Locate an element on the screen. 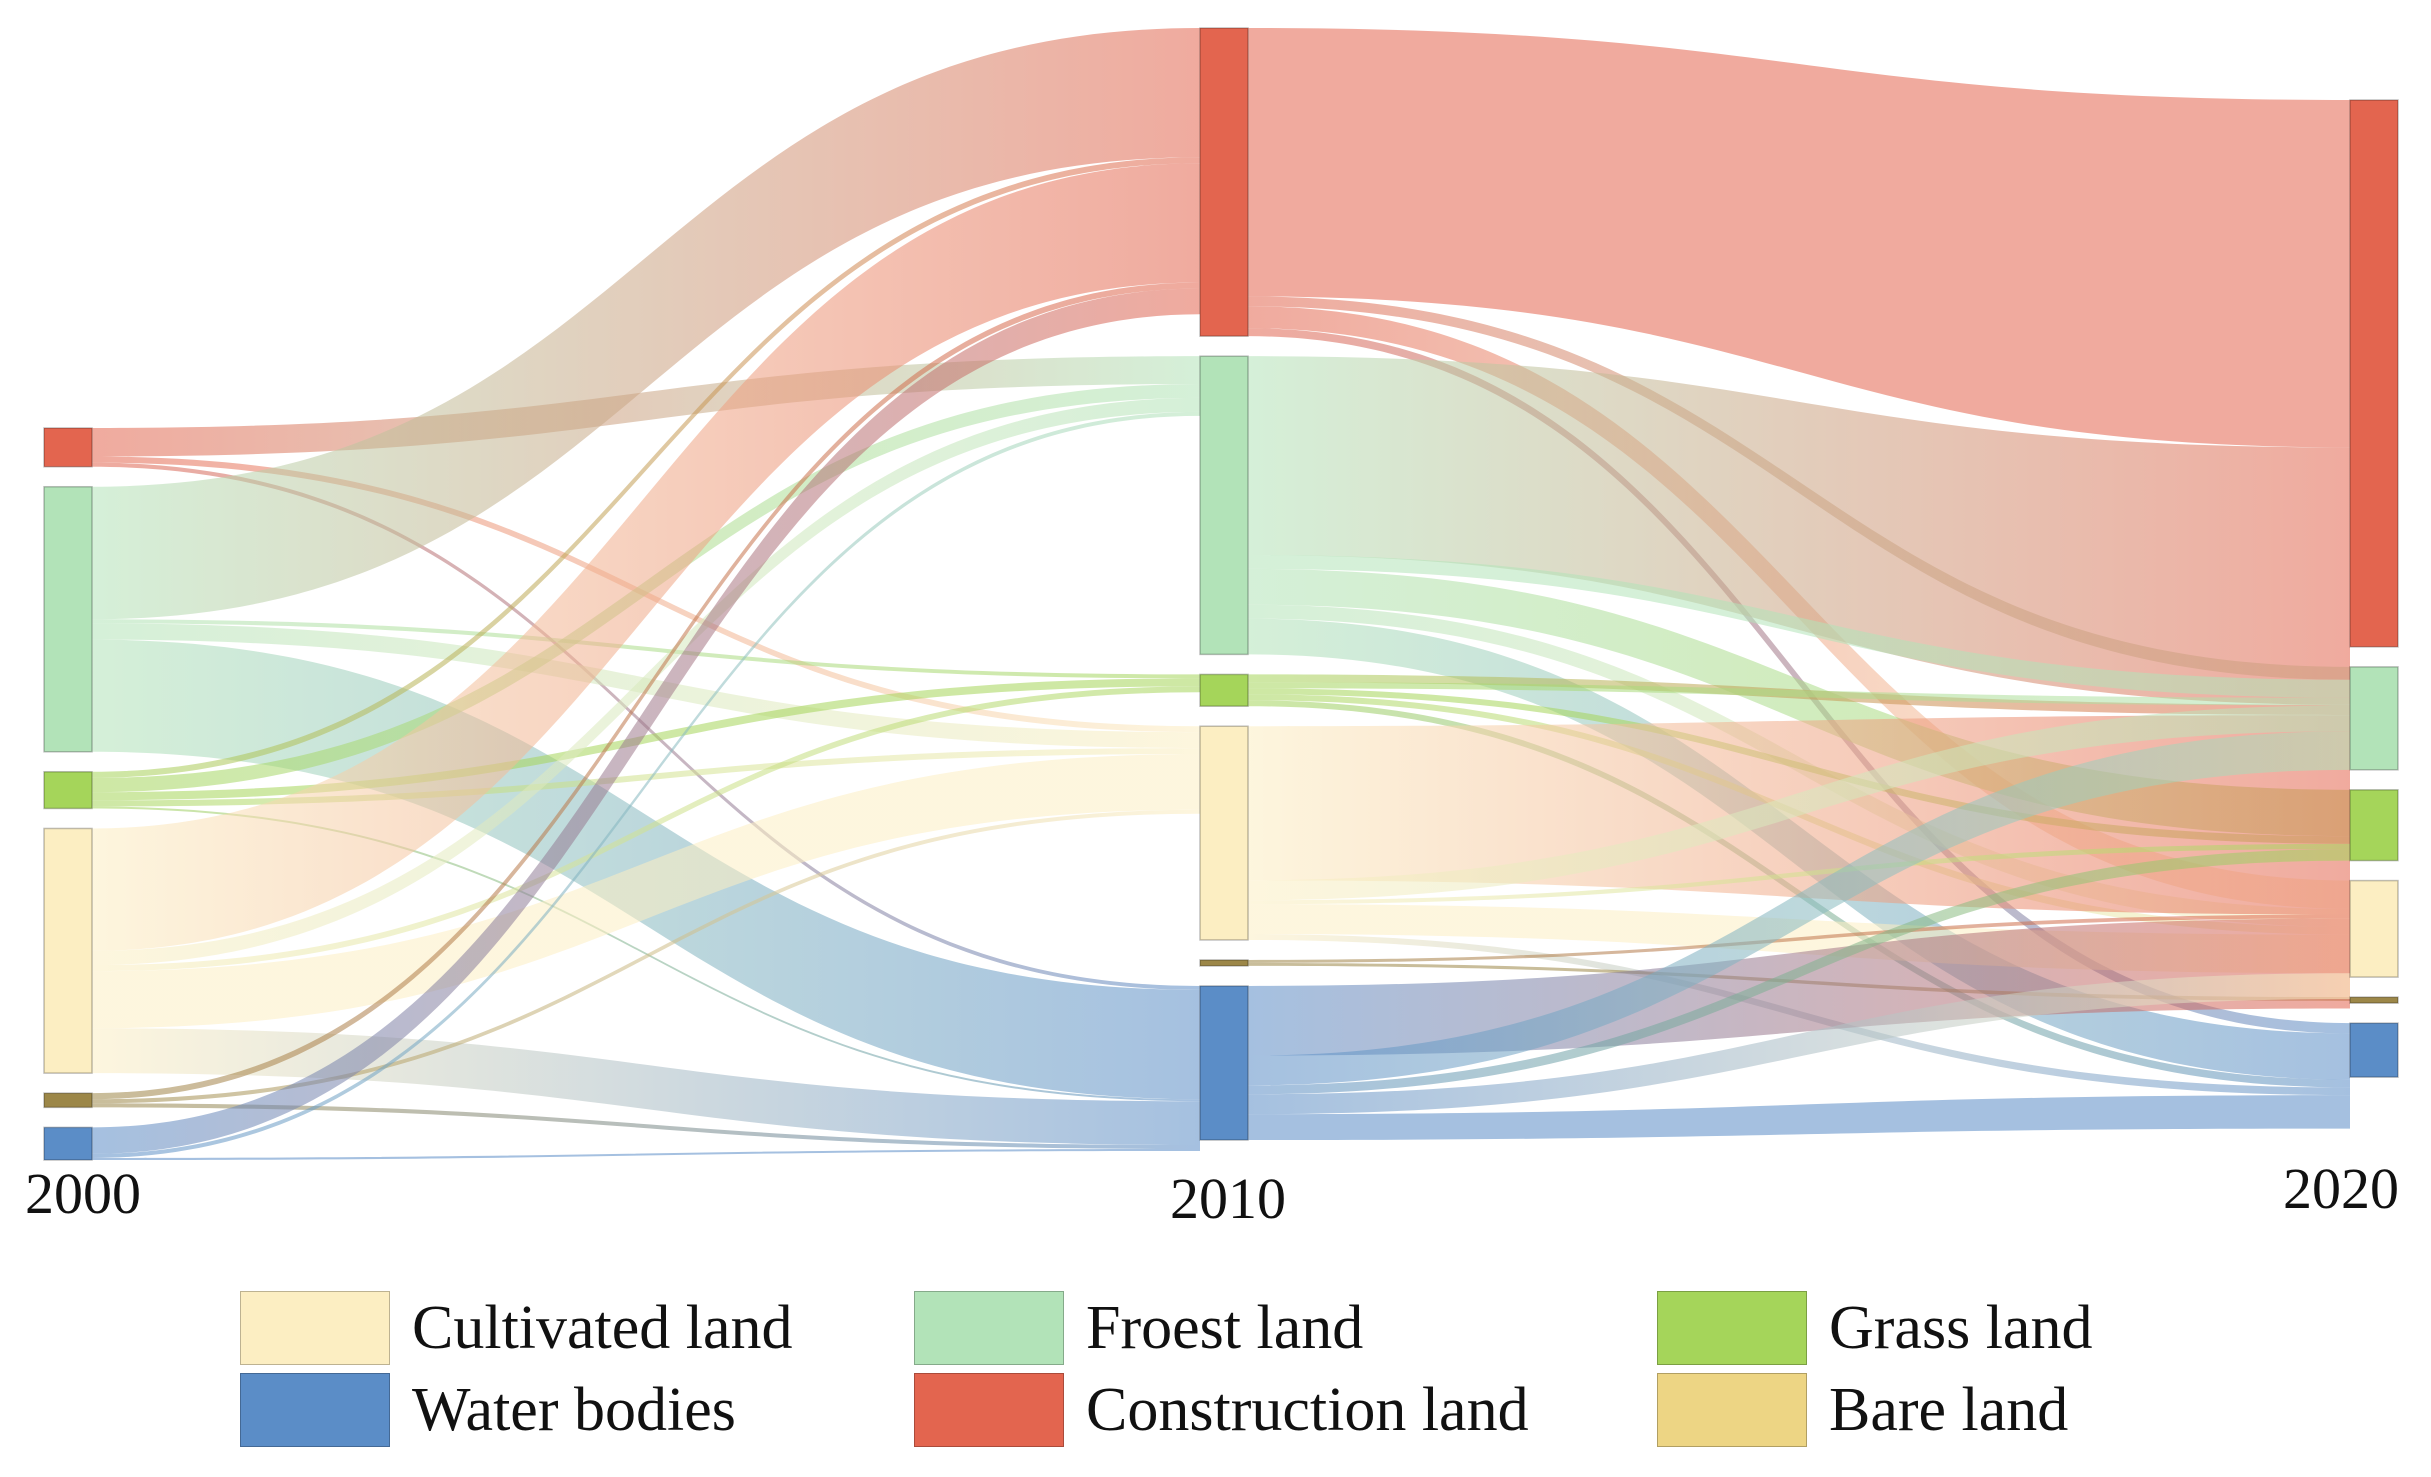 This screenshot has width=2431, height=1477. flow-2010-forest-to-construction is located at coordinates (1799, 530).